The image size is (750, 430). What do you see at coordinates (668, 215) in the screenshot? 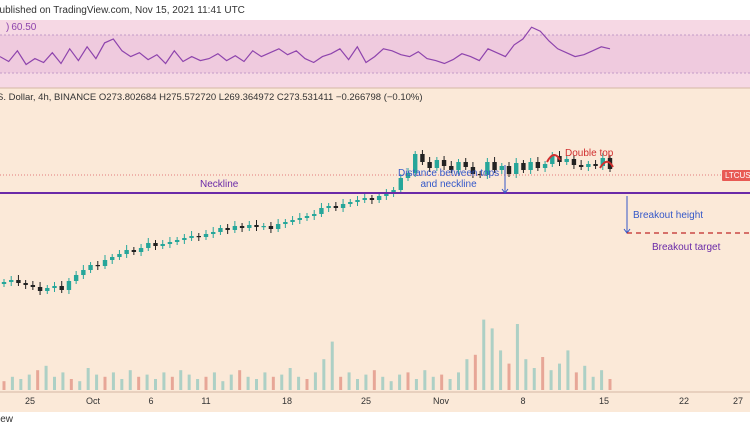
I see `breakout-height-label: Breakout height` at bounding box center [668, 215].